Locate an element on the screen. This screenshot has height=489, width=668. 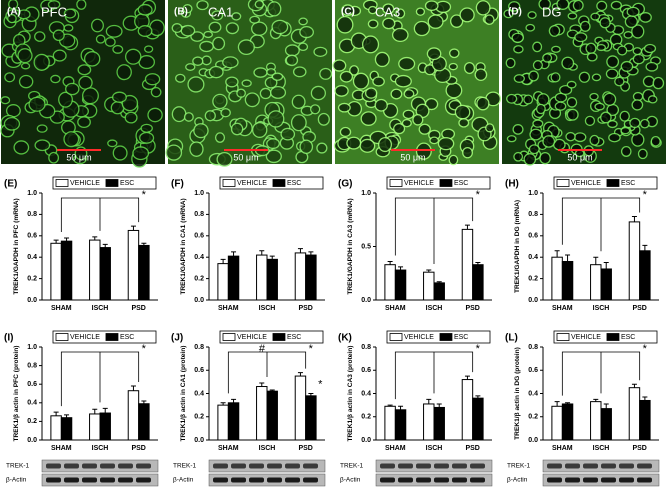
y-tick-label: 0.0 is located at coordinates (32, 440).